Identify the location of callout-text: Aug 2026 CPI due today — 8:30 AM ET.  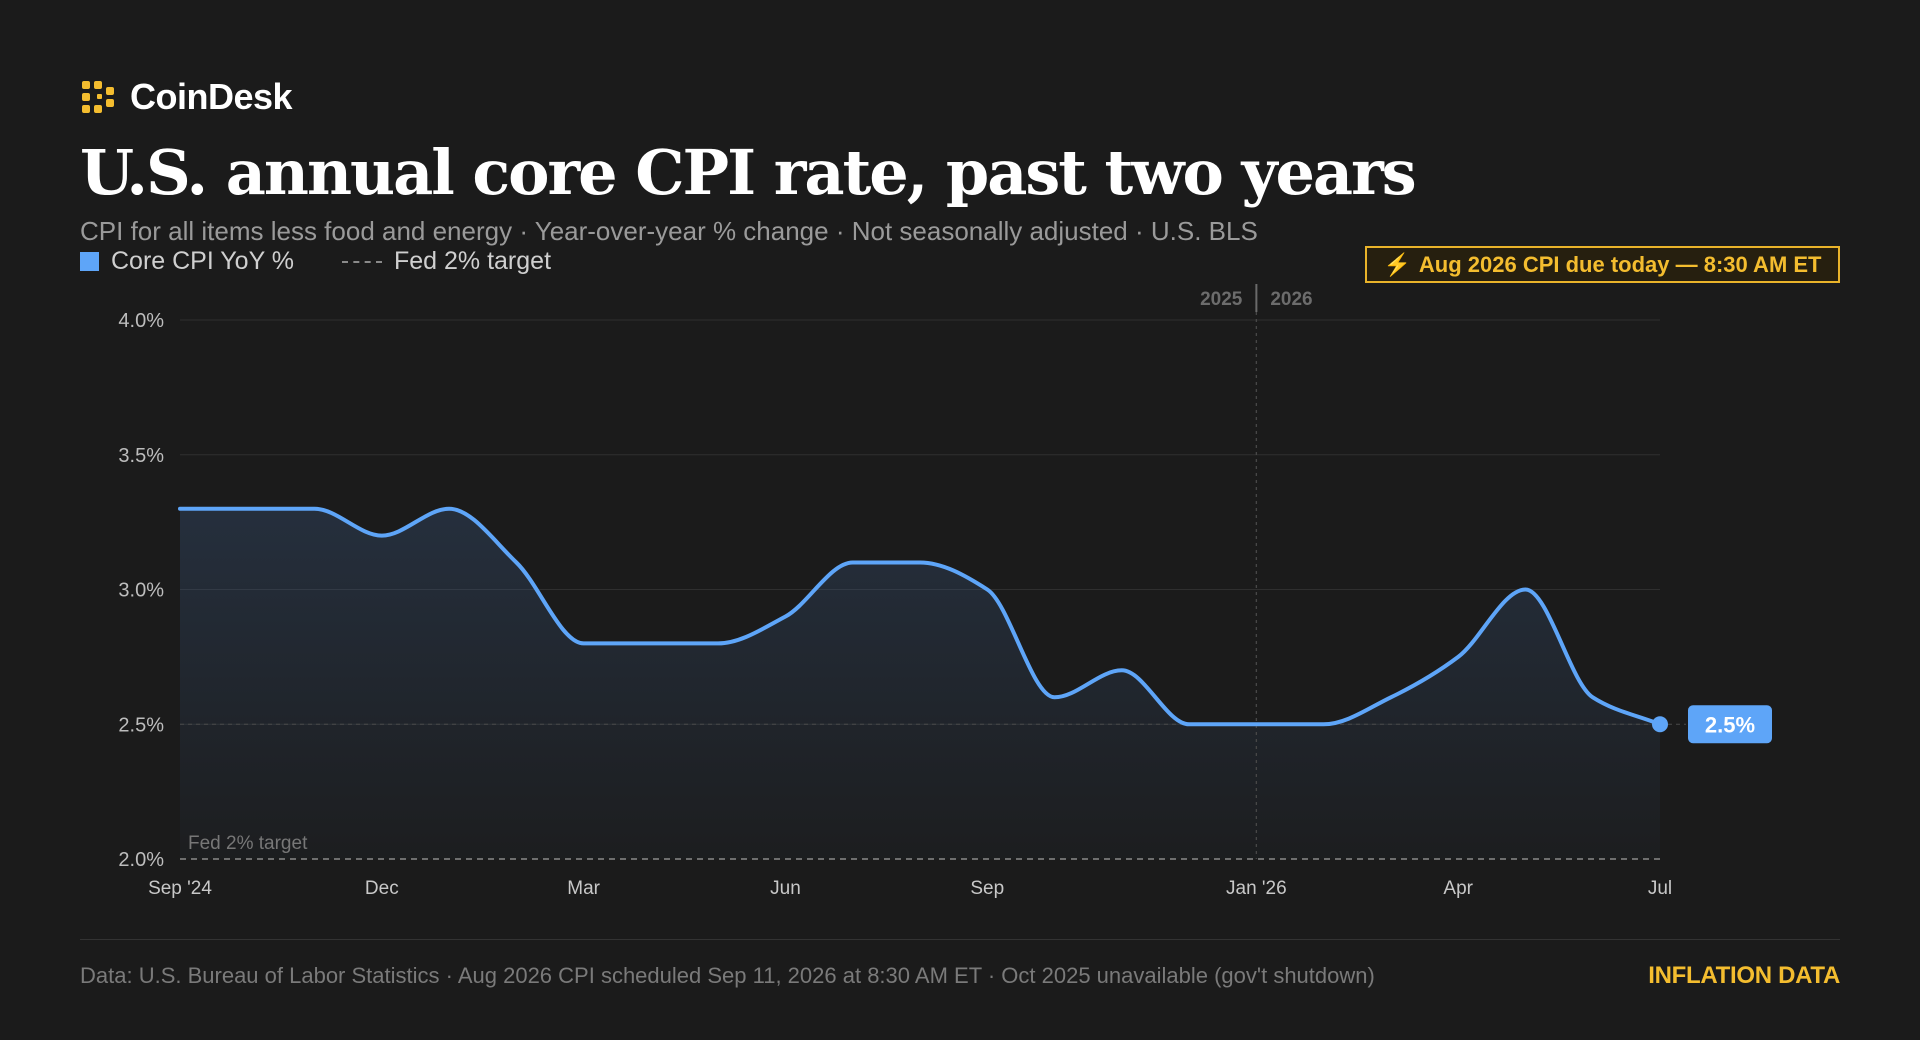
(1620, 264).